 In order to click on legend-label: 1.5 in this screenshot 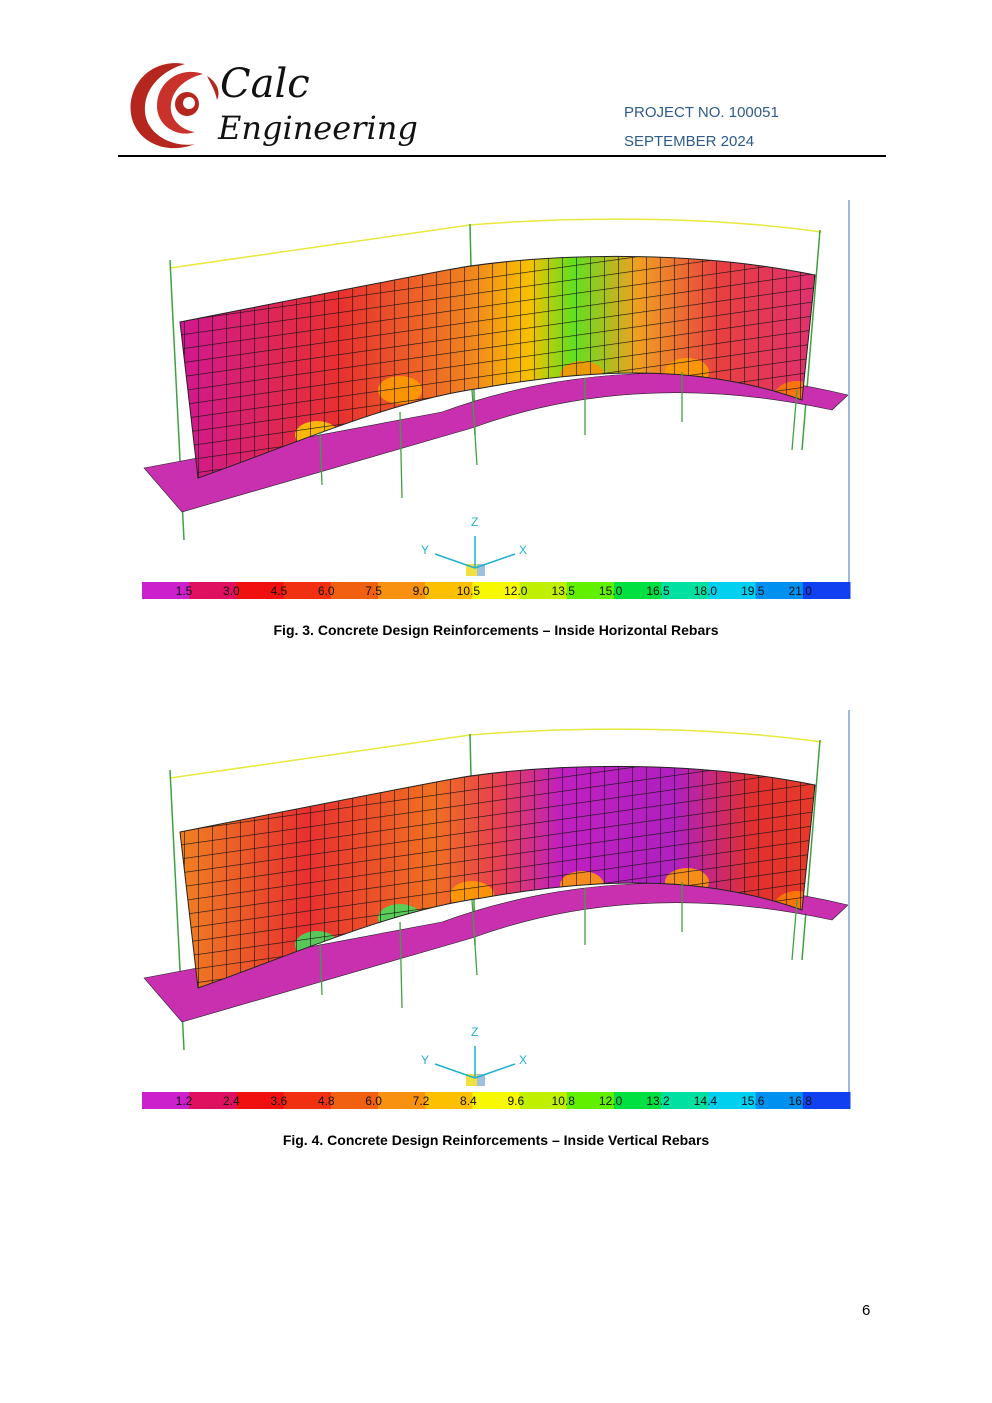, I will do `click(184, 591)`.